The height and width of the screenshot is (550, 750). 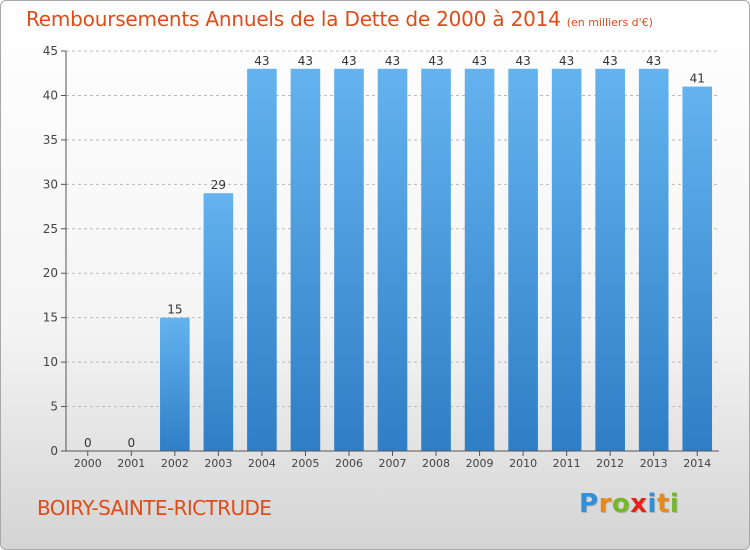 I want to click on x-tick-label-2014: 2014, so click(x=697, y=463).